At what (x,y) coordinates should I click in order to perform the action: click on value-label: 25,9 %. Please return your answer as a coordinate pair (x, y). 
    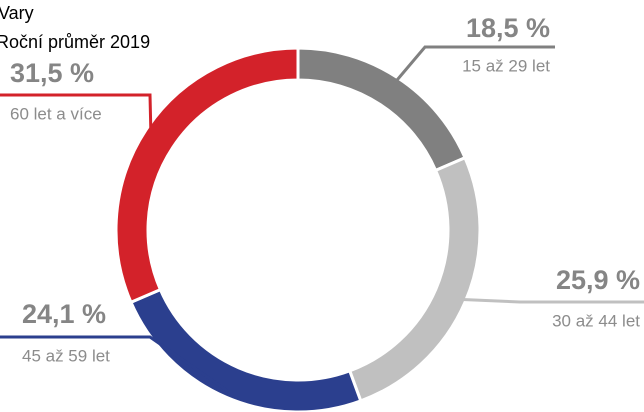
    Looking at the image, I should click on (598, 280).